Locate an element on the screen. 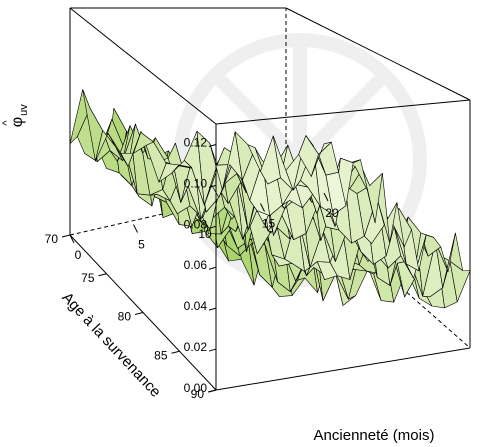 Image resolution: width=487 pixels, height=447 pixels. y-tick-label: 85 is located at coordinates (161, 355).